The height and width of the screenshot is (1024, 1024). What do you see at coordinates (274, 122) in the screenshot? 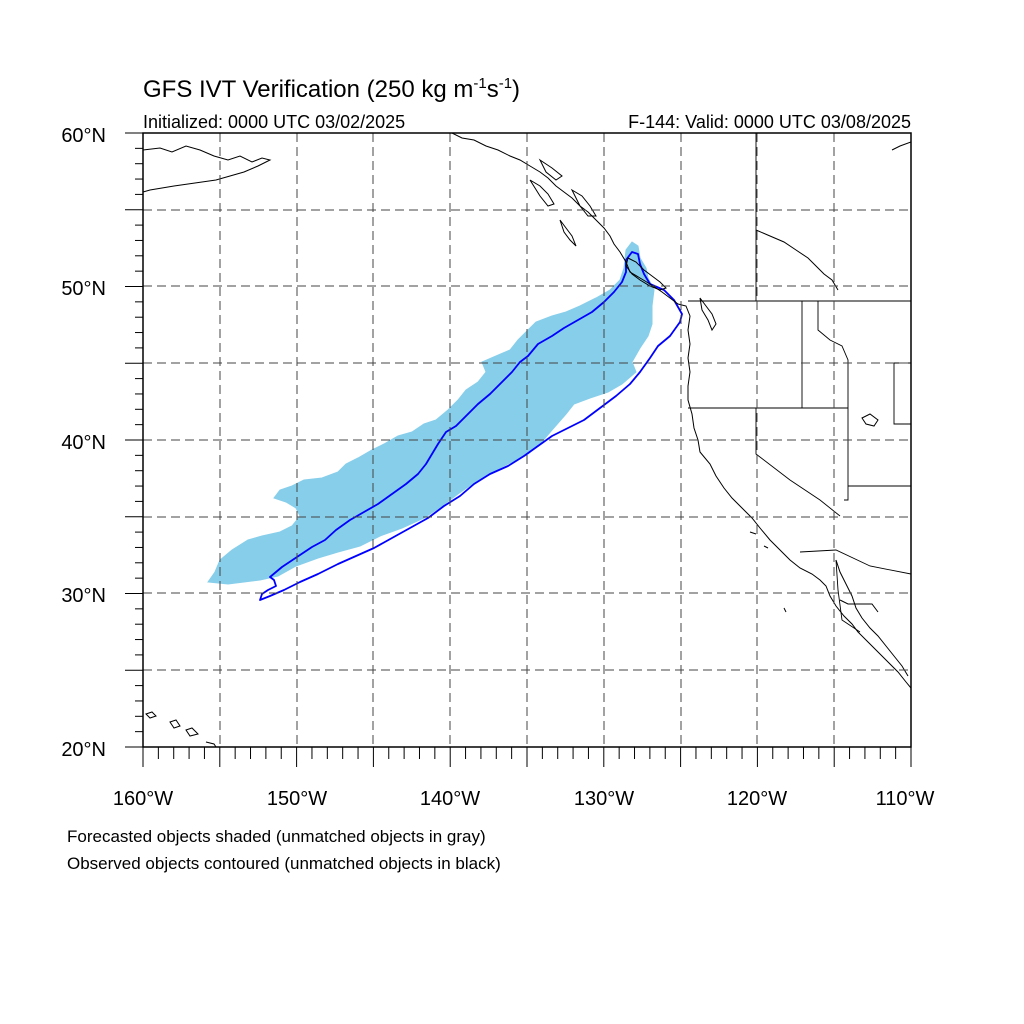
I see `initialized-time: Initialized: 0000 UTC 03/02/2025` at bounding box center [274, 122].